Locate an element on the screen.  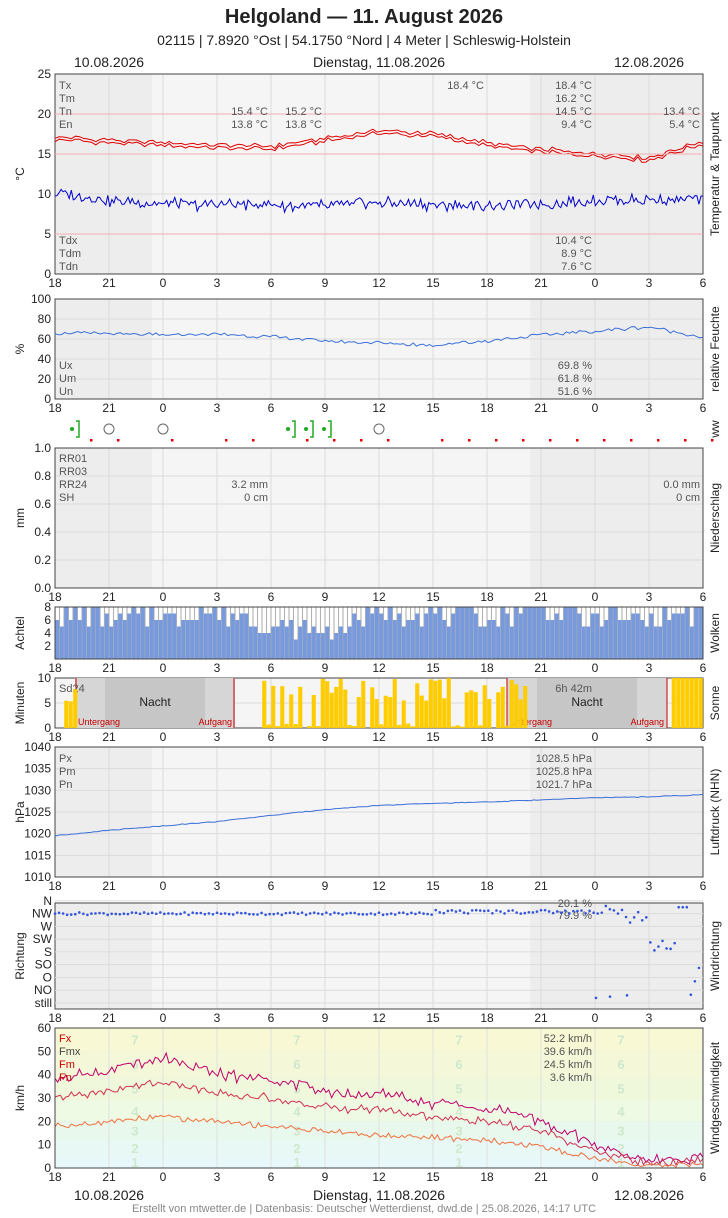
date-left: 10.08.2026 is located at coordinates (109, 62).